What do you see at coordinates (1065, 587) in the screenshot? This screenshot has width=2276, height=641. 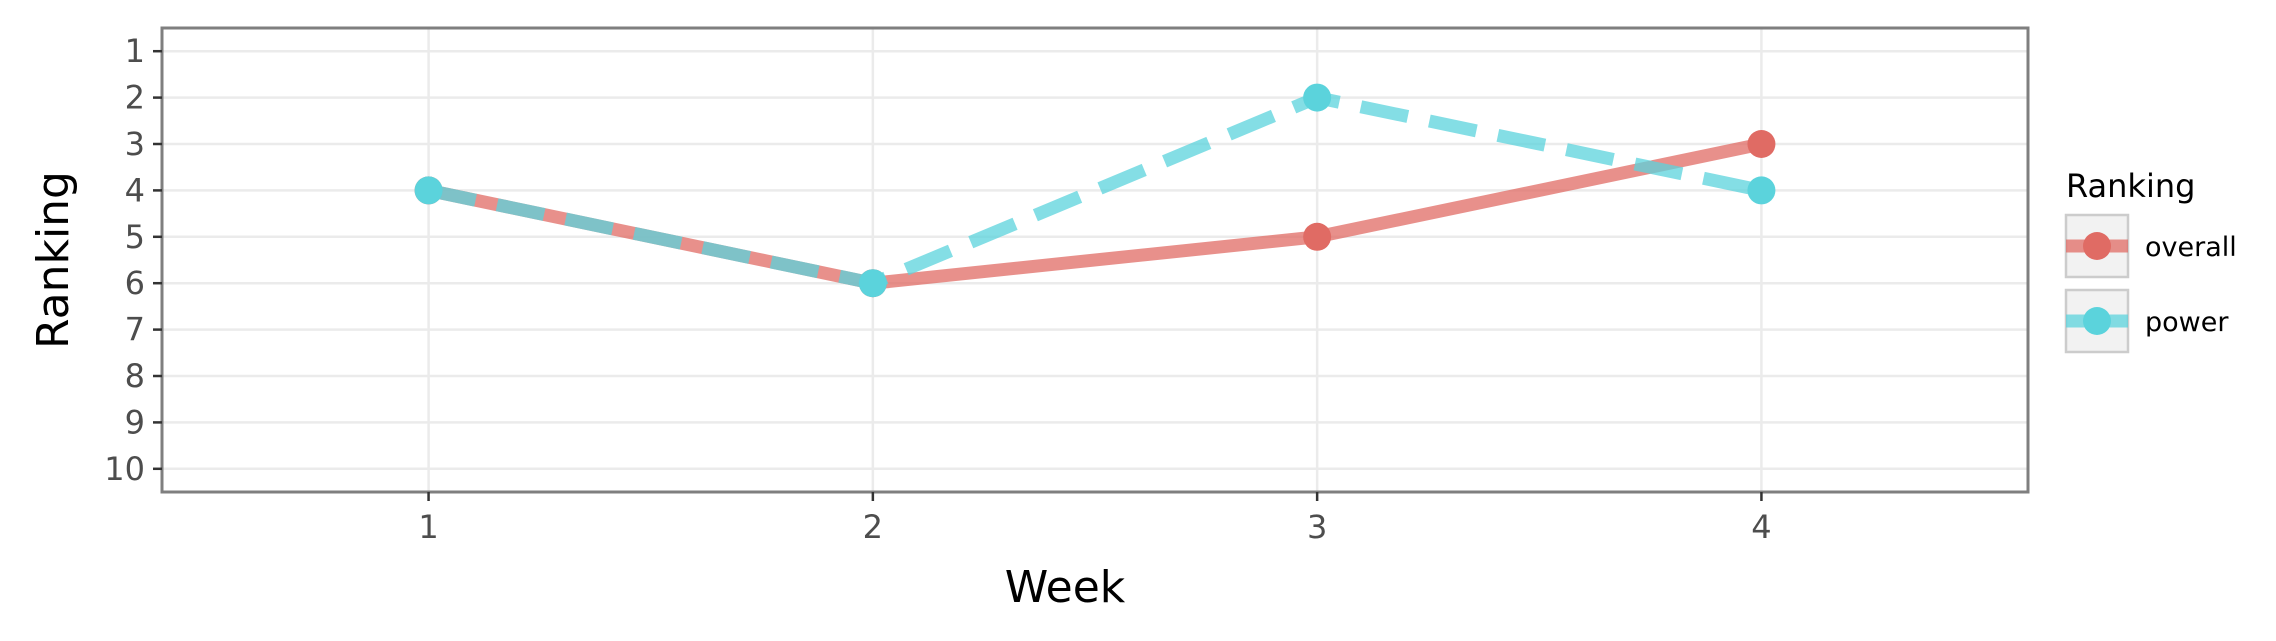 I see `x-axis-title: Week` at bounding box center [1065, 587].